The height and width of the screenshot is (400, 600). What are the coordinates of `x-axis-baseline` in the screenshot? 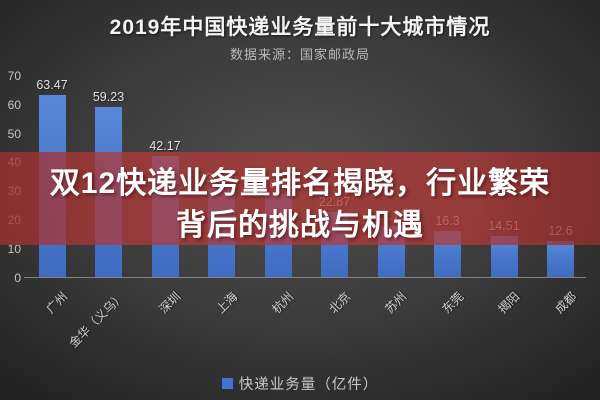 It's located at (305, 277).